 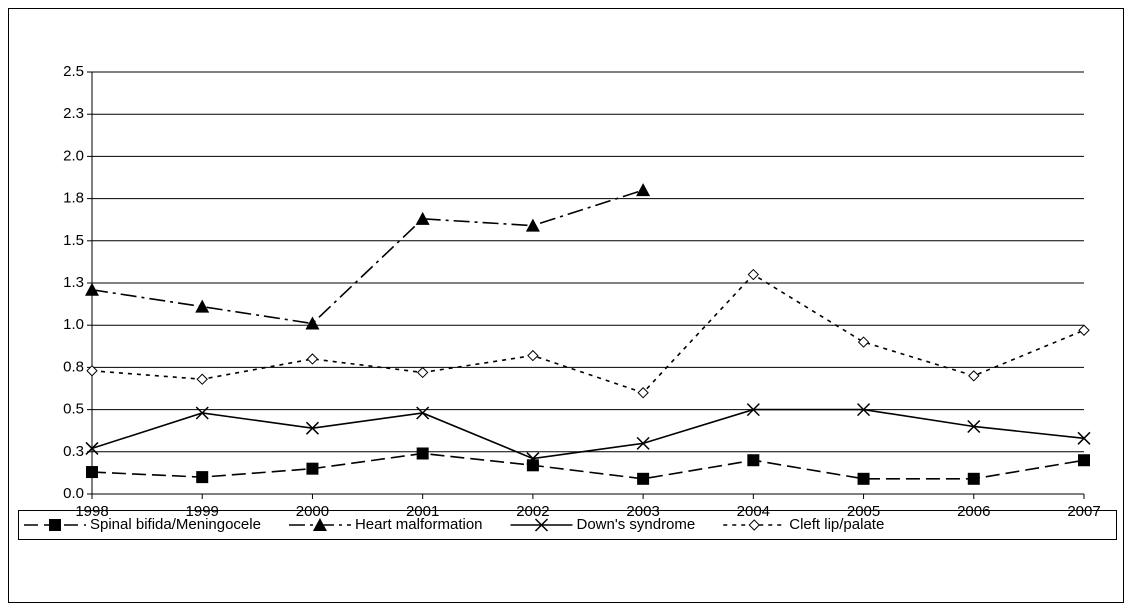 What do you see at coordinates (836, 524) in the screenshot?
I see `legend-label: Cleft lip/palate` at bounding box center [836, 524].